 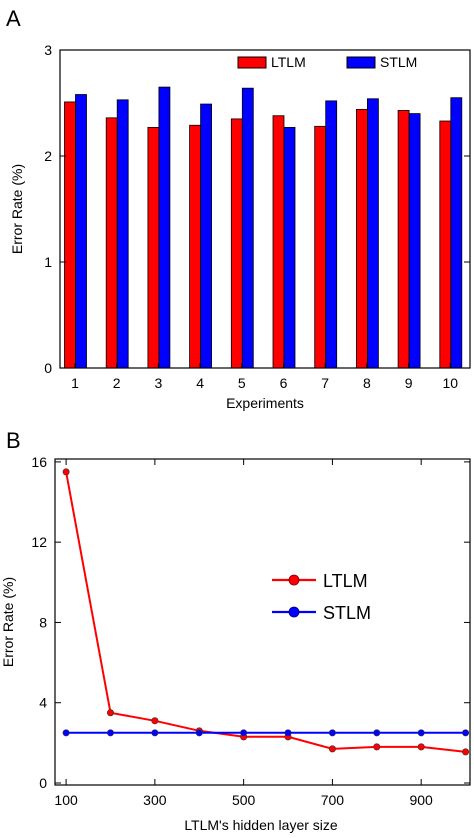 What do you see at coordinates (451, 383) in the screenshot?
I see `x-tick-label-a-10: 10` at bounding box center [451, 383].